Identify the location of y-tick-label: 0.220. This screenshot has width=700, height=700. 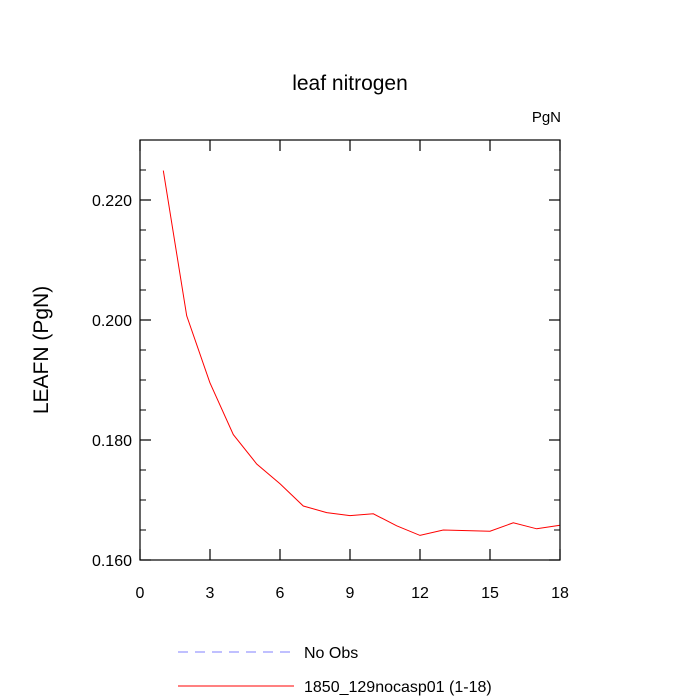
(112, 201).